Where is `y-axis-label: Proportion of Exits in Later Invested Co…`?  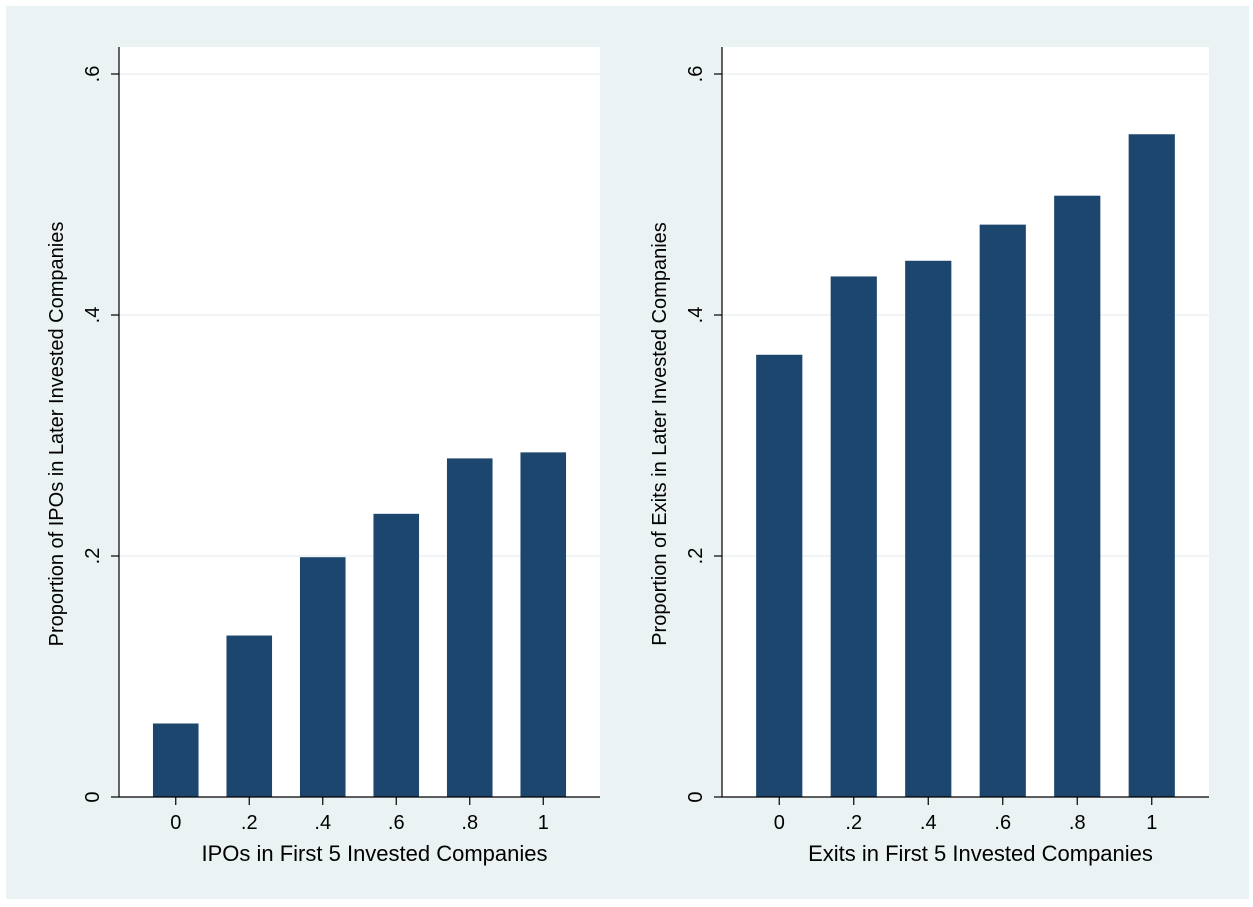 y-axis-label: Proportion of Exits in Later Invested Co… is located at coordinates (660, 434).